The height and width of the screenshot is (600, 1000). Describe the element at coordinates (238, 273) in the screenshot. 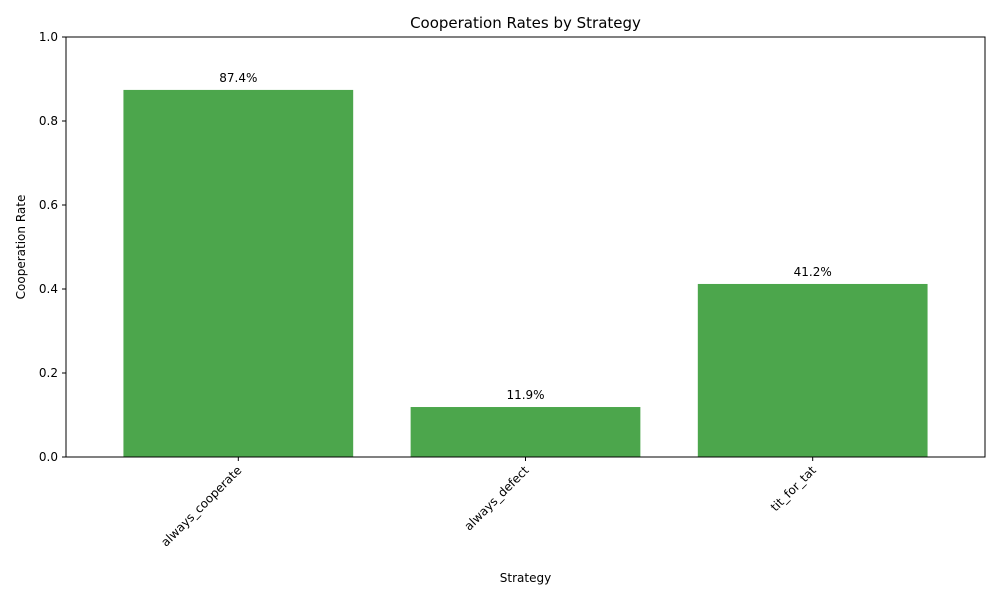

I see `bar-always_cooperate` at that location.